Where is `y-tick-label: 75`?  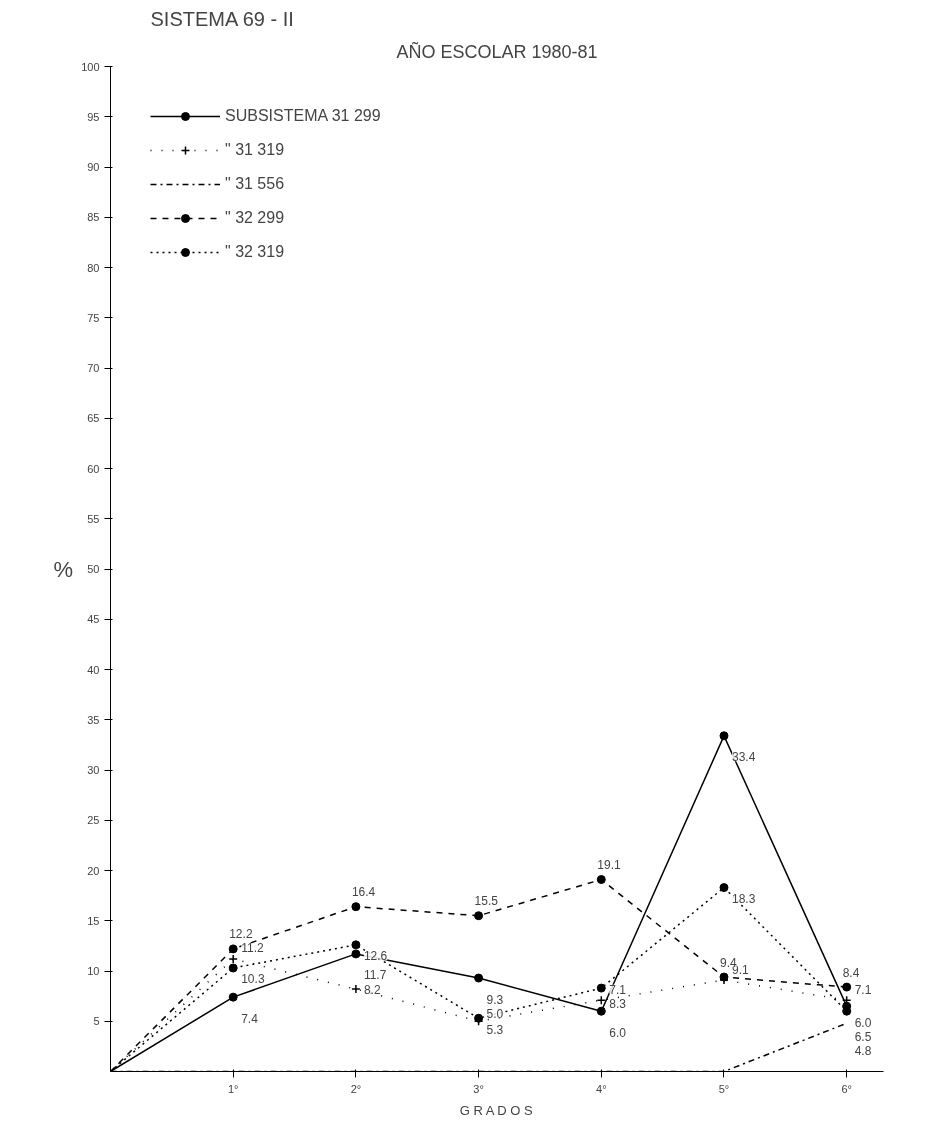
y-tick-label: 75 is located at coordinates (93, 317).